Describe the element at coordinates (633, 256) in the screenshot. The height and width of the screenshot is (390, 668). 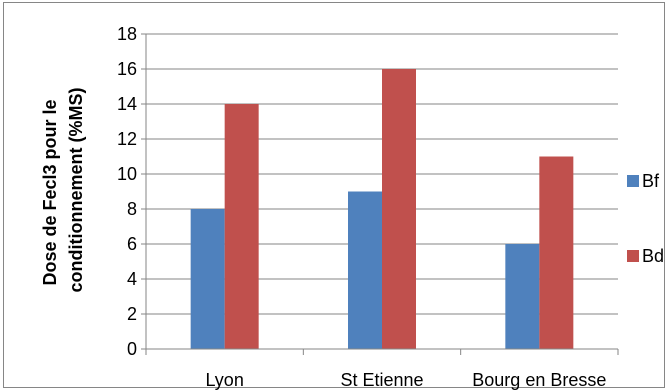
I see `legend-swatch-bd` at that location.